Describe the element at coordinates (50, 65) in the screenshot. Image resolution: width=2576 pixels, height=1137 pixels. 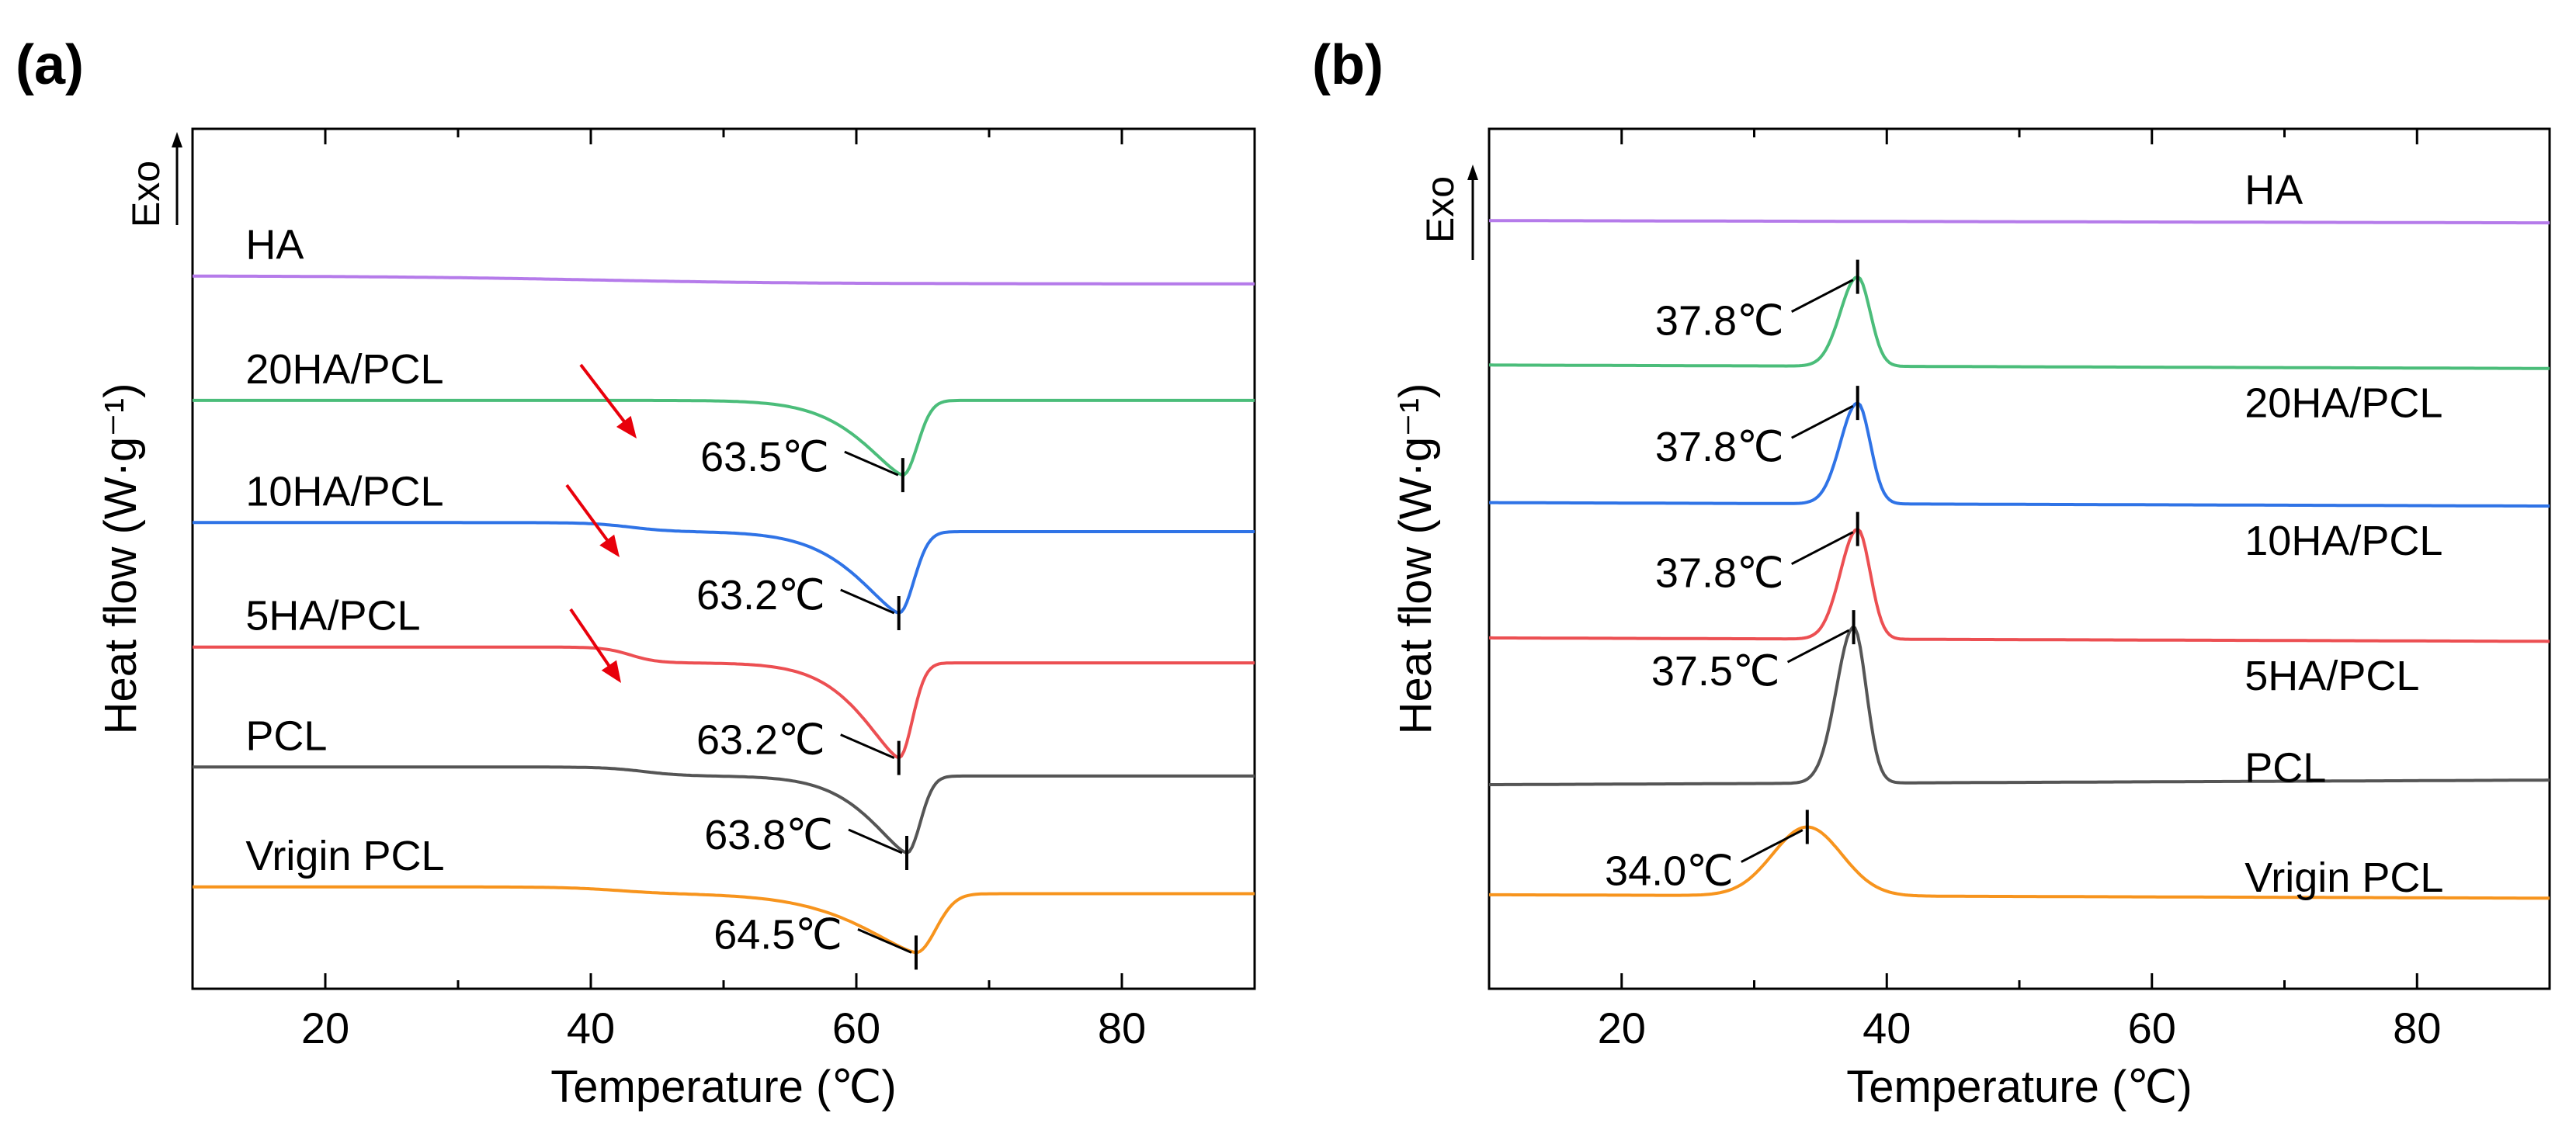
I see `panel-label: (a)` at that location.